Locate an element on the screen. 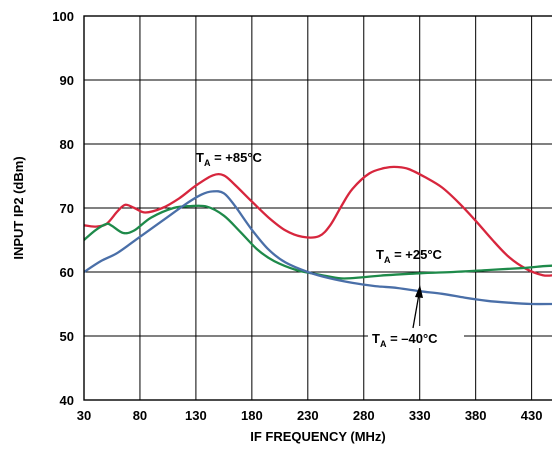 The height and width of the screenshot is (449, 552). series-line-25c is located at coordinates (318, 242).